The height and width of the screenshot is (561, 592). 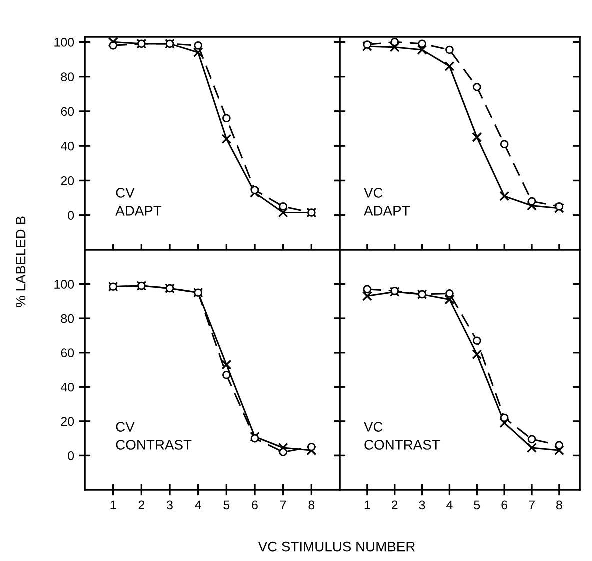 What do you see at coordinates (21, 262) in the screenshot?
I see `y-axis-title: % LABELED B` at bounding box center [21, 262].